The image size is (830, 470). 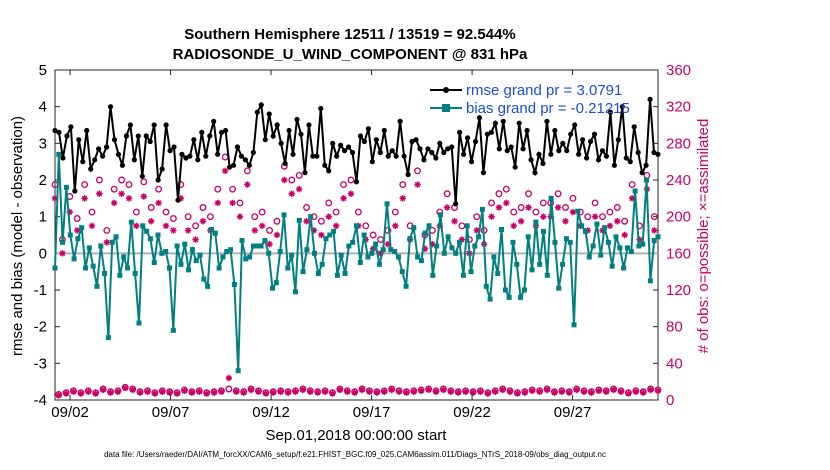 What do you see at coordinates (548, 108) in the screenshot?
I see `legend-bias-label: bias grand pr = -0.21215` at bounding box center [548, 108].